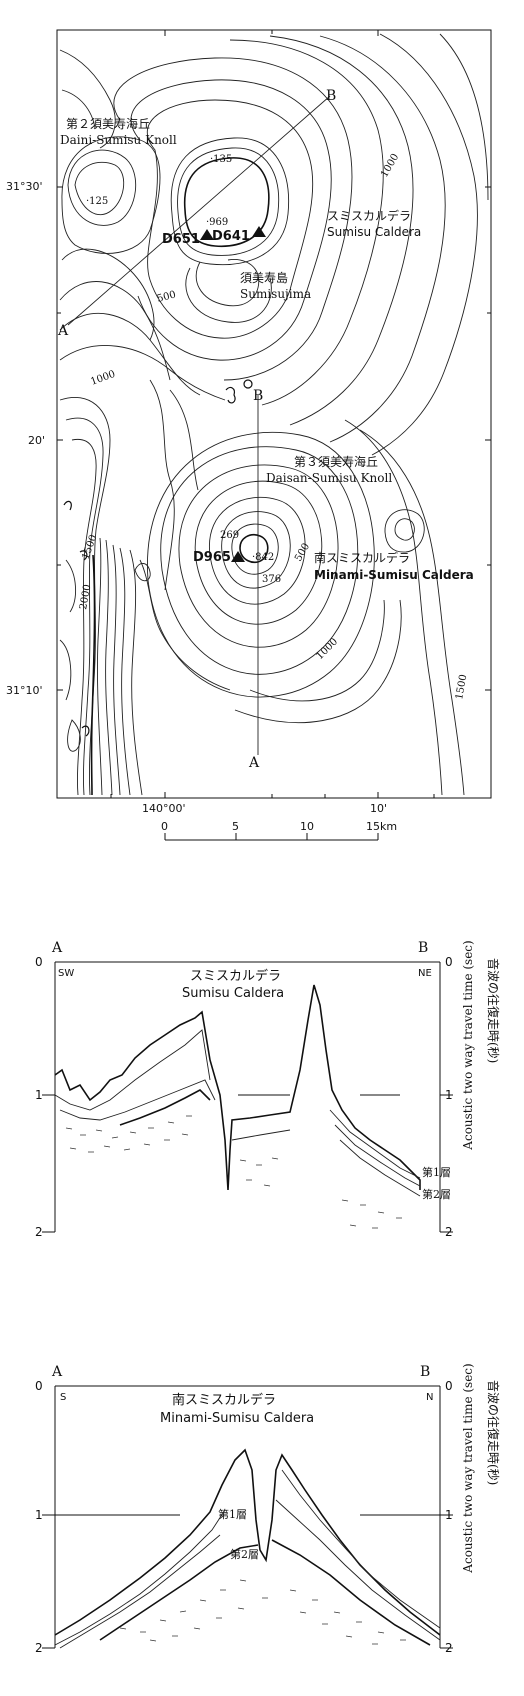 This screenshot has width=524, height=1696. I want to click on profile1-dir-sw: SW, so click(66, 973).